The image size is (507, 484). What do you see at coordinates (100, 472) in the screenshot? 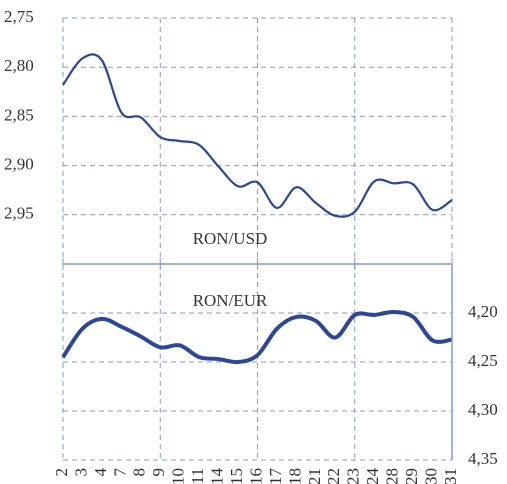
I see `x-tick-label: 4` at bounding box center [100, 472].